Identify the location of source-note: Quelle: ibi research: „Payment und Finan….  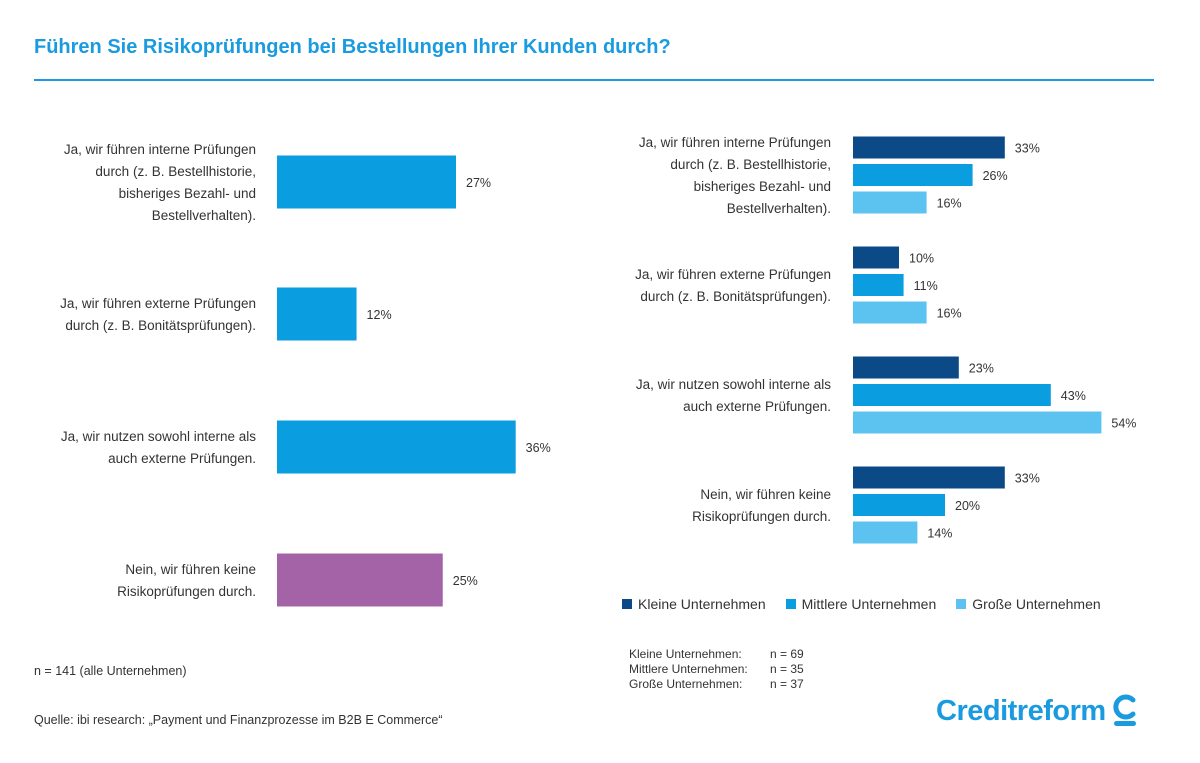
(238, 720).